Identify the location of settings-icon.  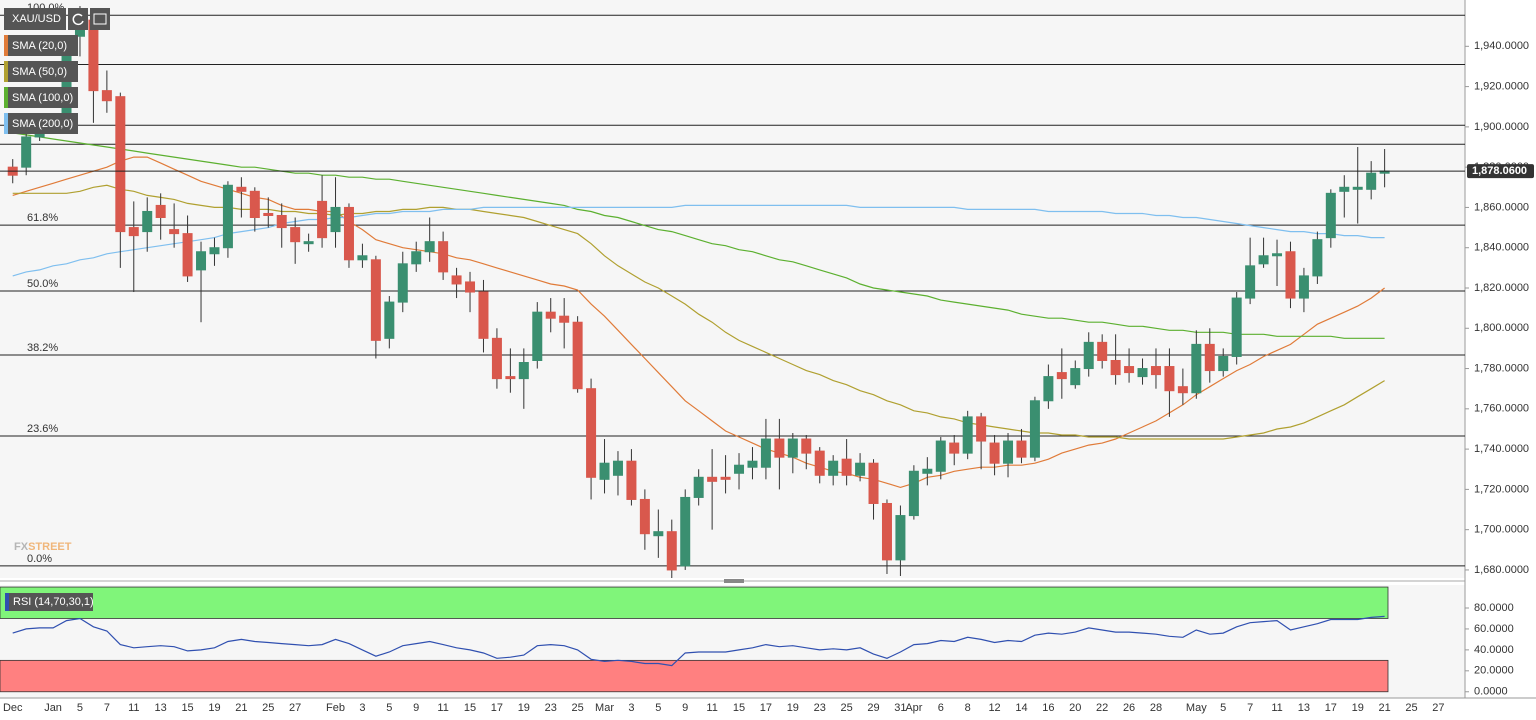
(100, 19).